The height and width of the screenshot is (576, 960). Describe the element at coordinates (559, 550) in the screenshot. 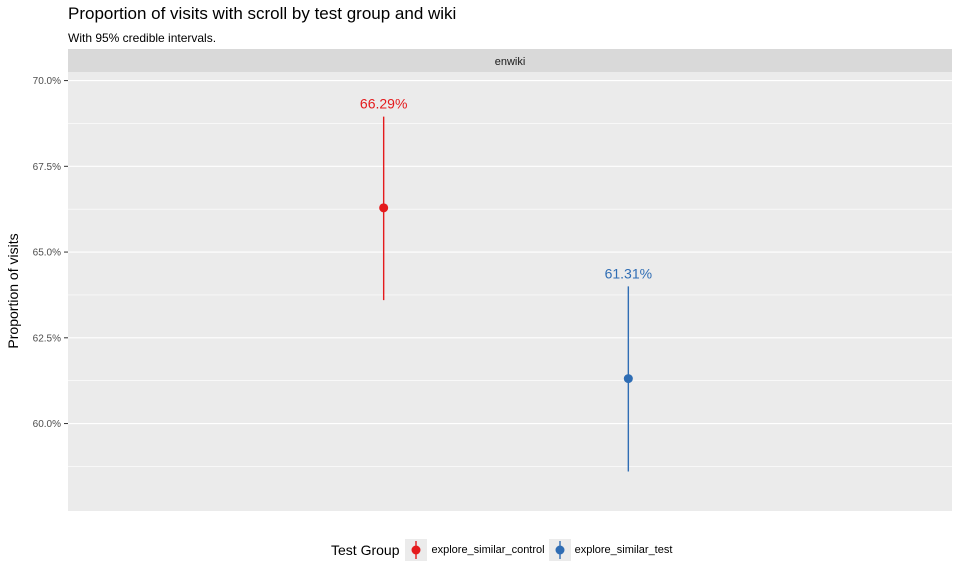

I see `legend-key-test` at that location.